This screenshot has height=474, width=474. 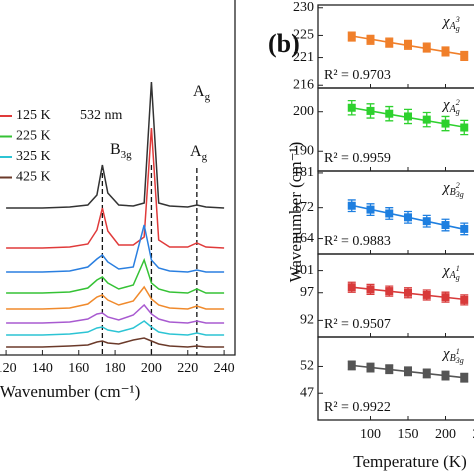 What do you see at coordinates (303, 84) in the screenshot?
I see `y-tick-label: 216` at bounding box center [303, 84].